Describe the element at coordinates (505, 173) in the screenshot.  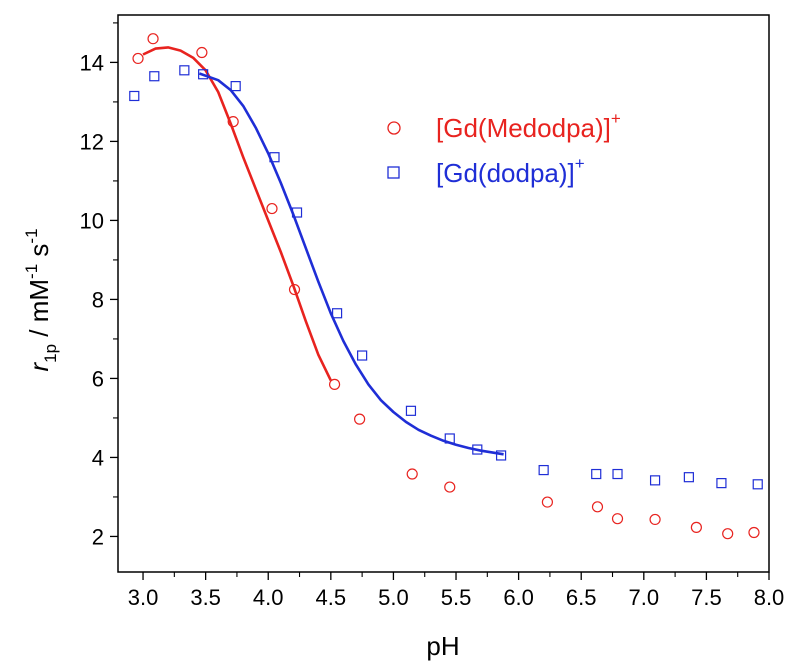
I see `legend-label-dodpa-text: [Gd(dodpa)]` at that location.